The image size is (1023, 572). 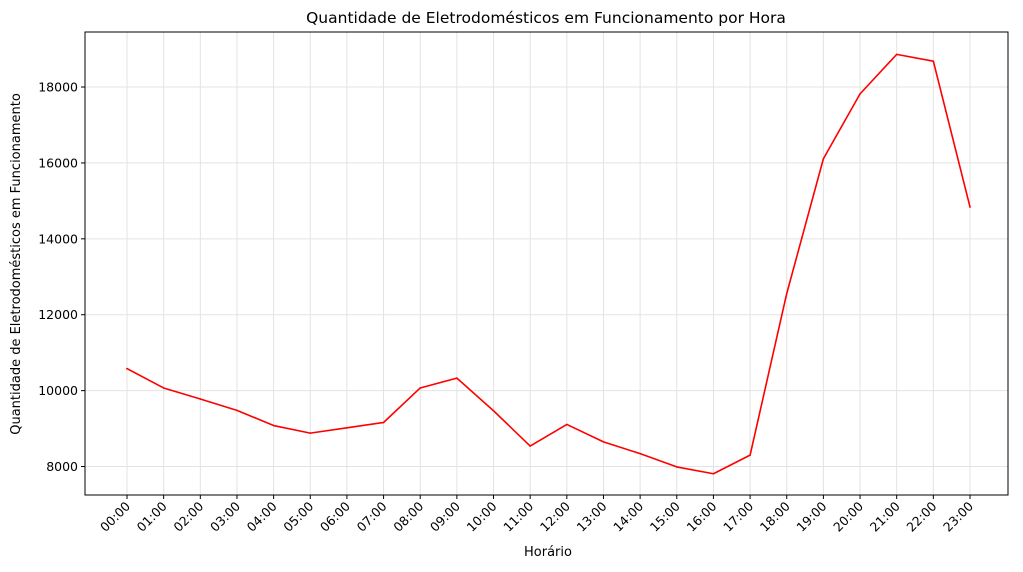 I want to click on x-tick-label: 03:00, so click(x=225, y=516).